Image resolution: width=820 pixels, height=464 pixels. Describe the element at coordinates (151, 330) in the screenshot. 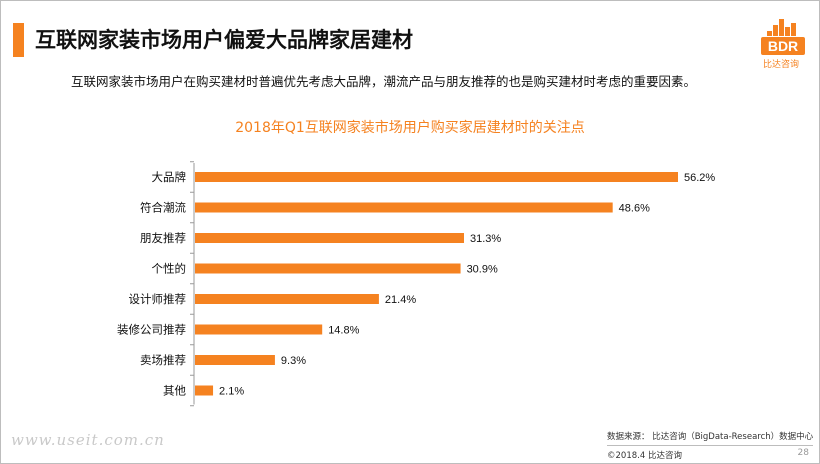

I see `category-label: 装修公司推荐` at that location.